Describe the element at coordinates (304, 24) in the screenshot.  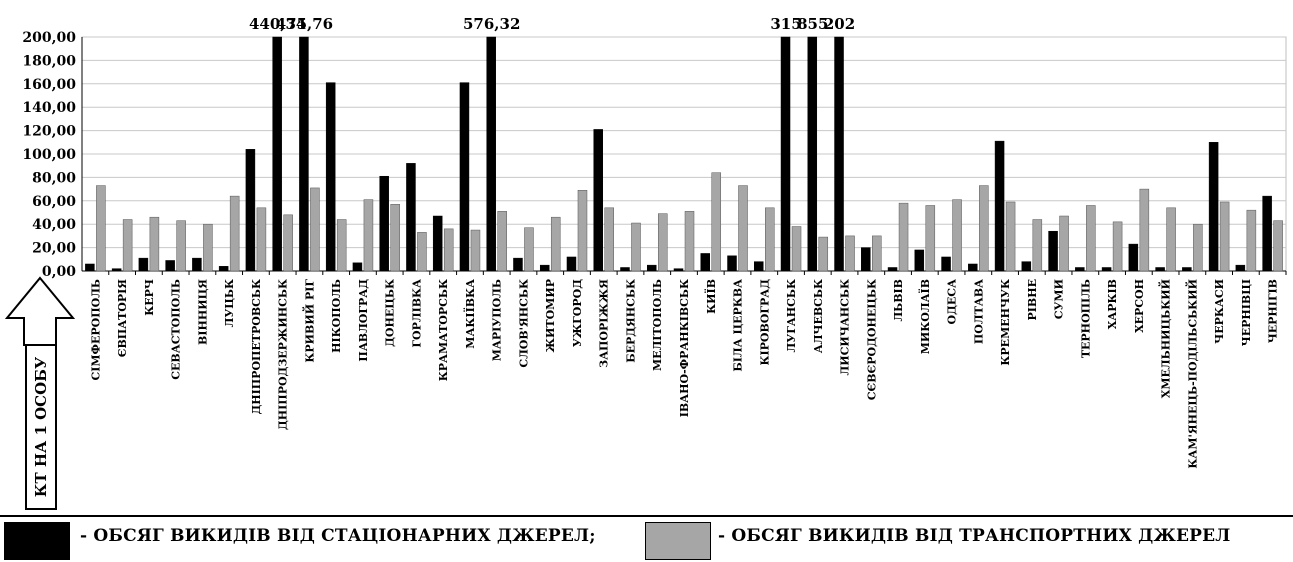
I see `data-label: 475,76` at that location.